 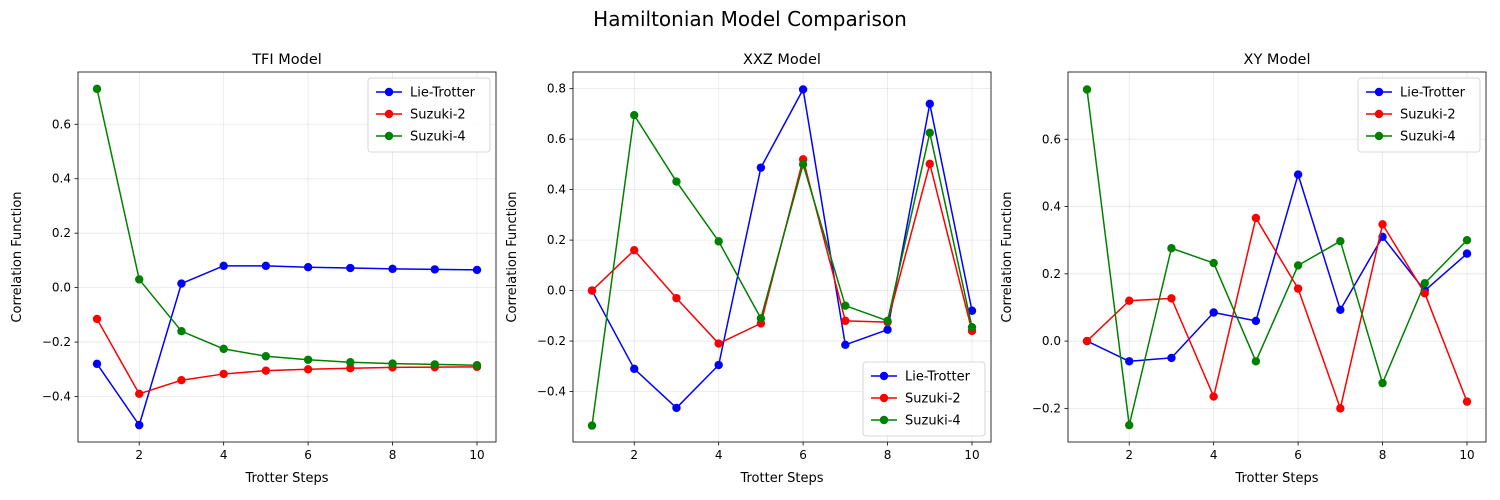 I want to click on x-tick-label: 10, so click(x=971, y=455).